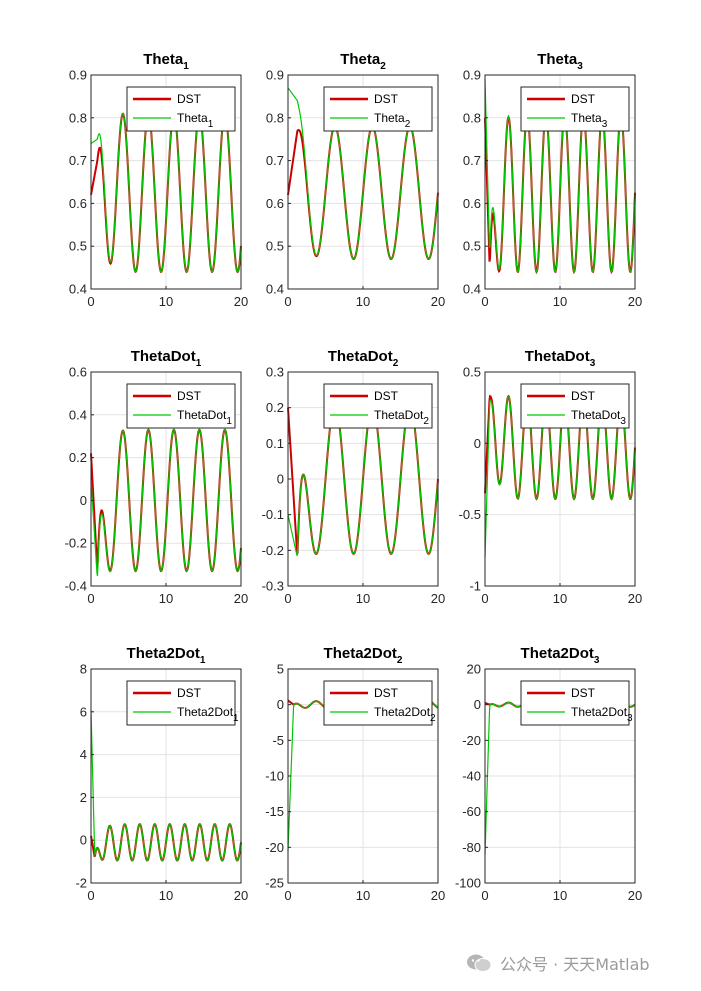 The height and width of the screenshot is (991, 701). What do you see at coordinates (204, 417) in the screenshot?
I see `legend-entry: ThetaDot1` at bounding box center [204, 417].